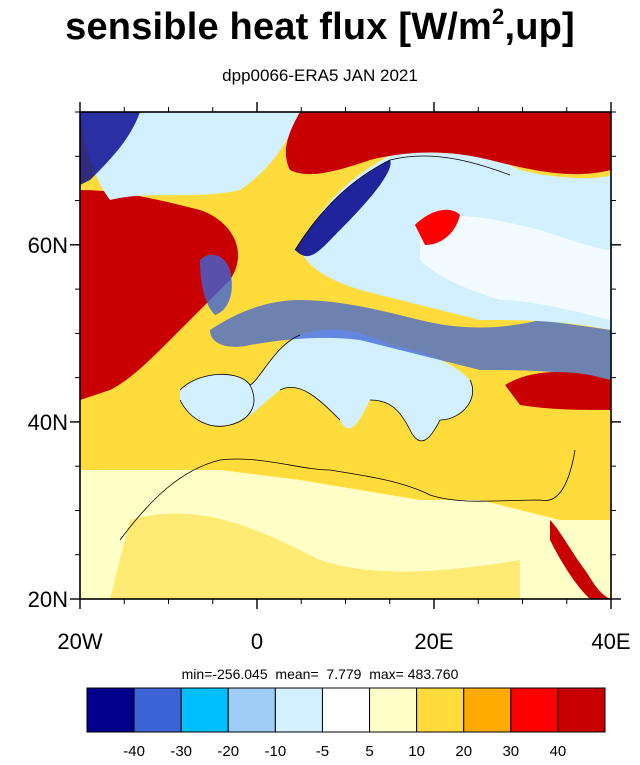 The image size is (640, 765). Describe the element at coordinates (320, 674) in the screenshot. I see `stats-line: min=-256.045 mean= 7.779 max= 483.760` at that location.